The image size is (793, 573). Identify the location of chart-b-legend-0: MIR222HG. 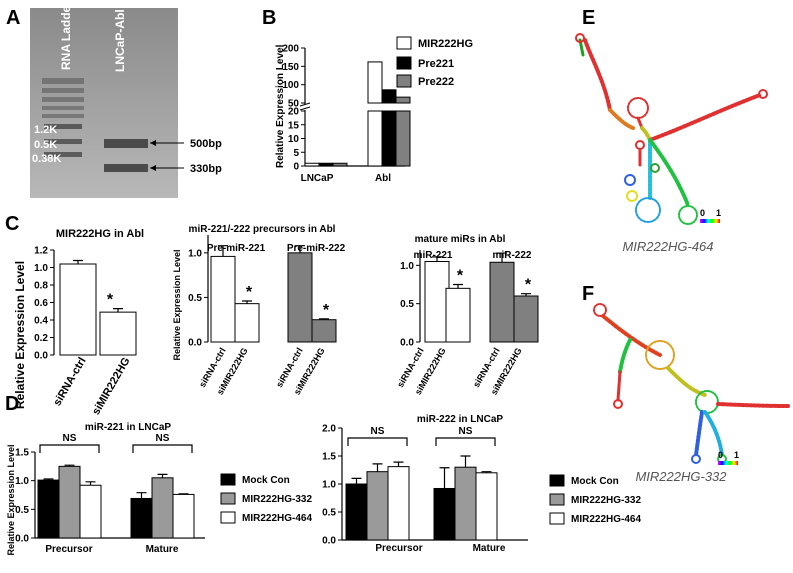
(445, 44).